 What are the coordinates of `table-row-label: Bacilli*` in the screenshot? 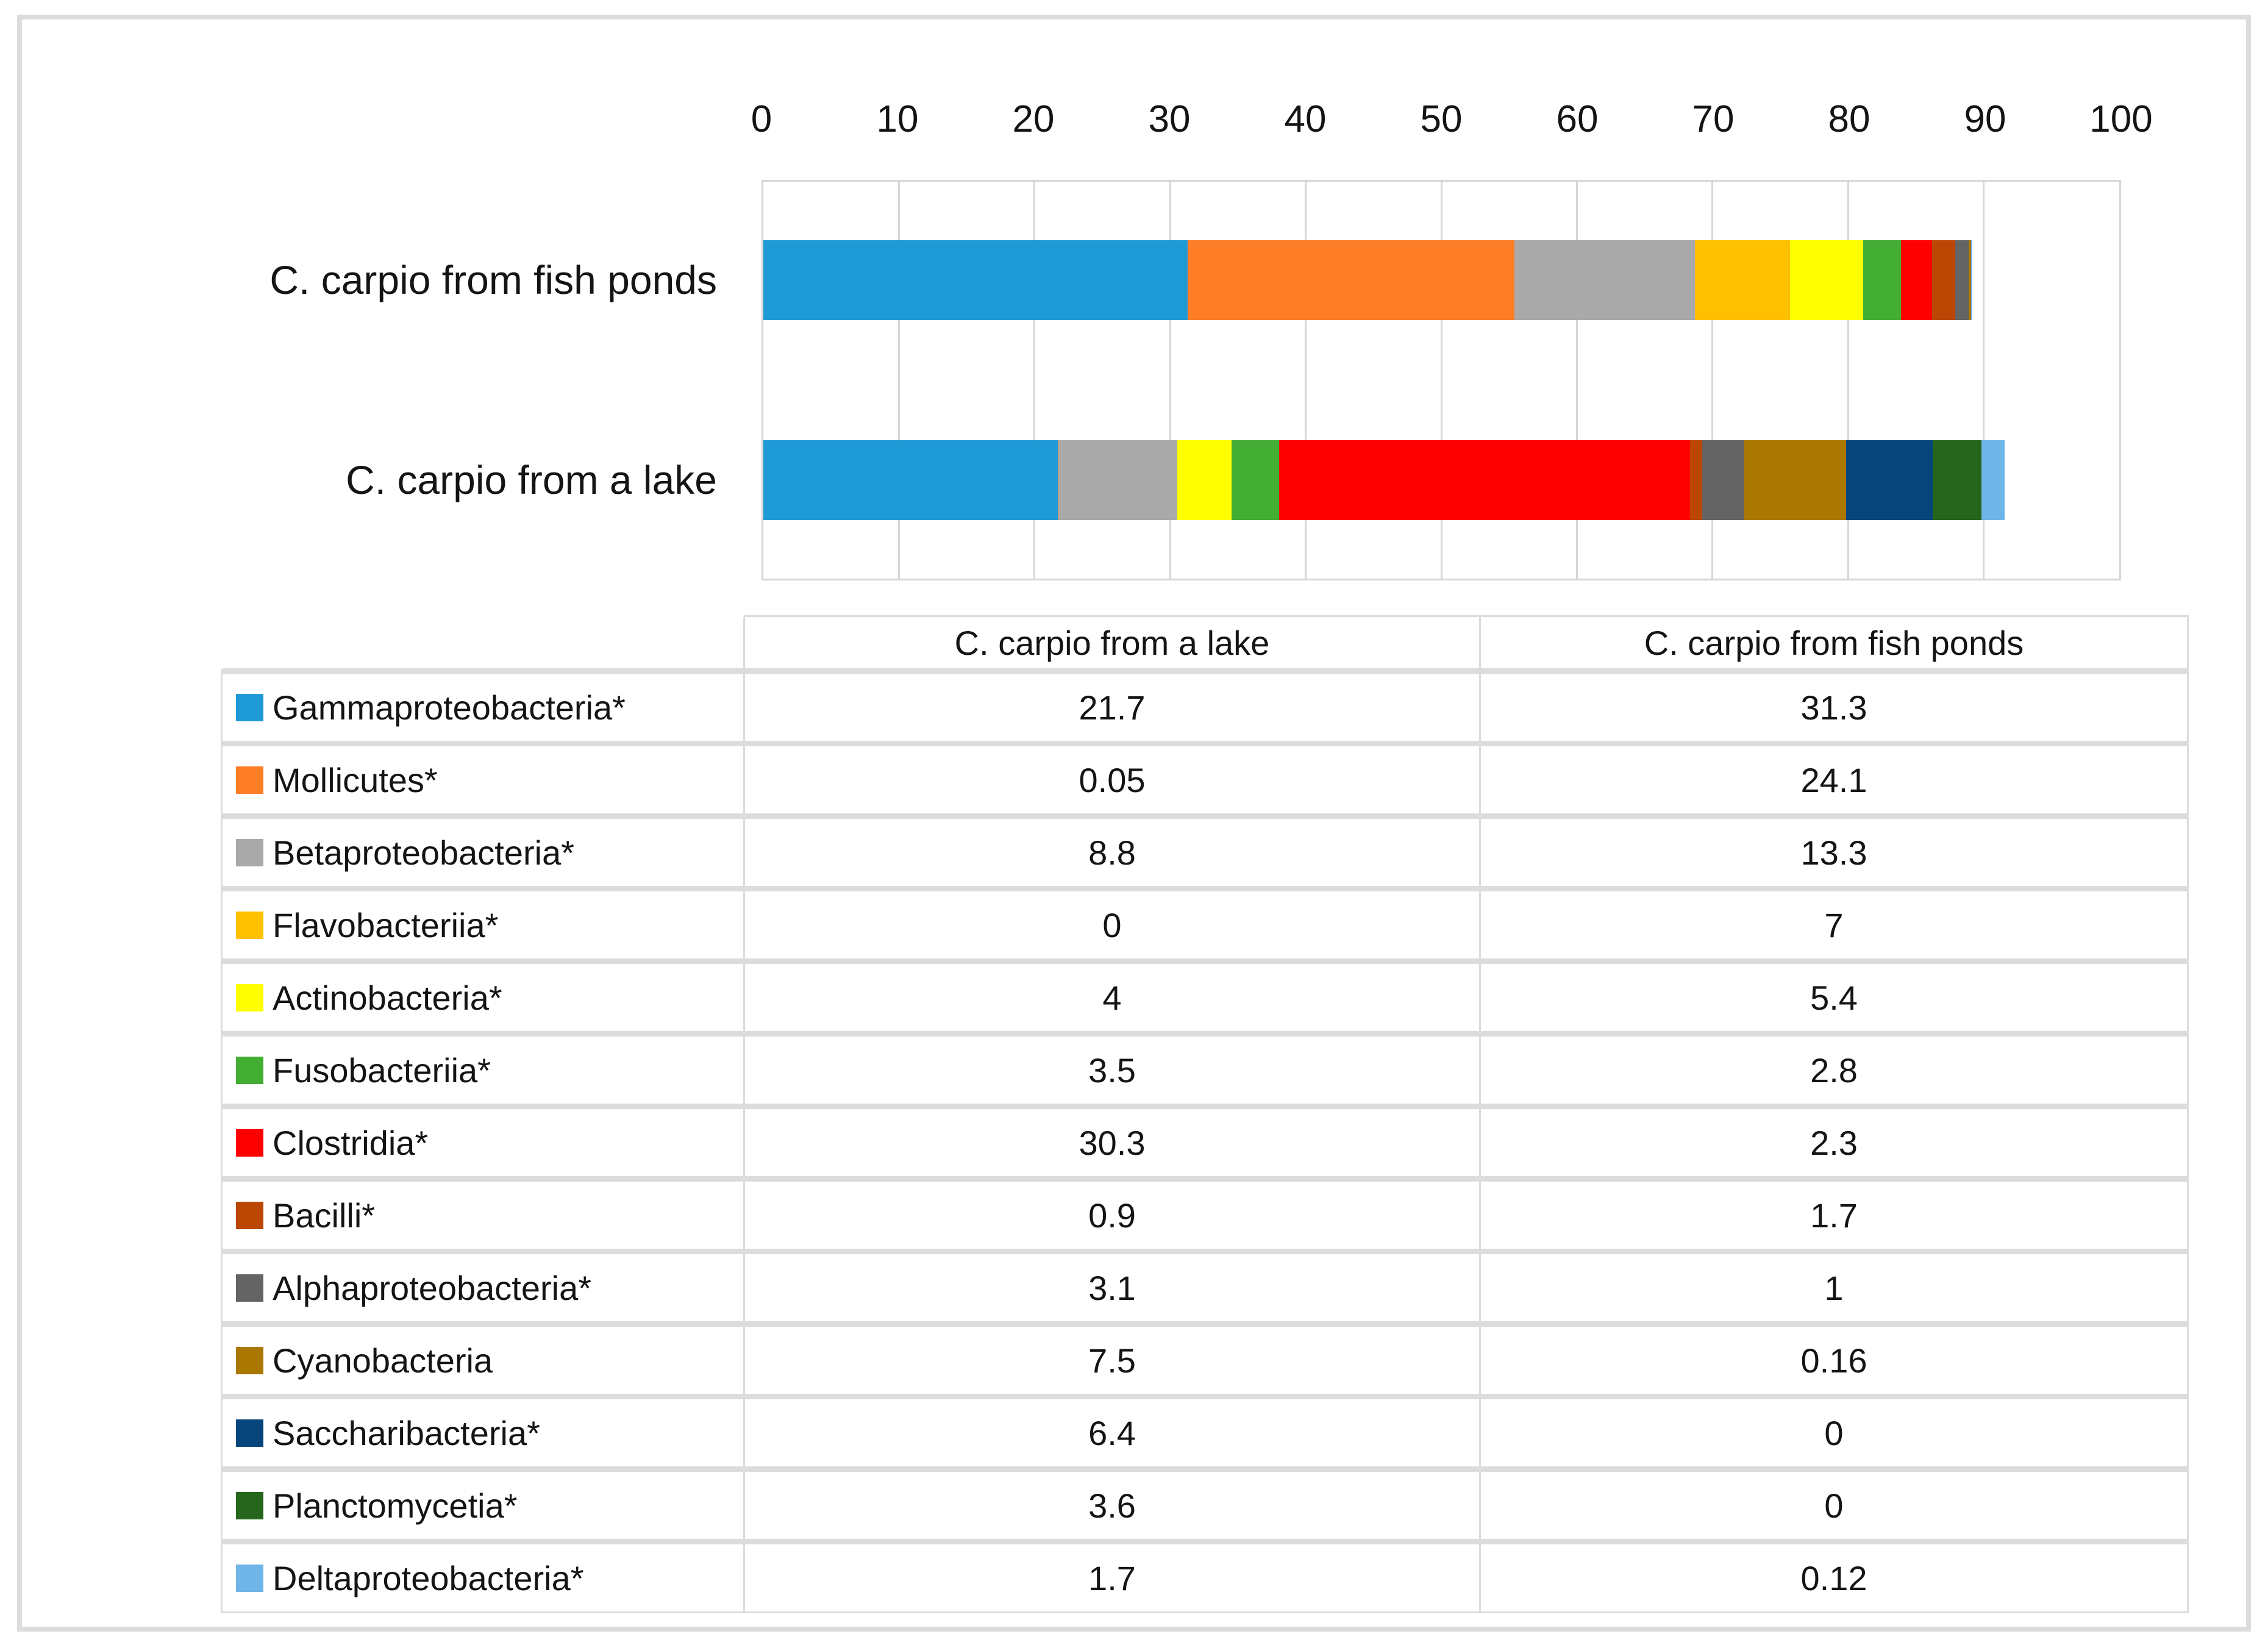 It's located at (483, 1216).